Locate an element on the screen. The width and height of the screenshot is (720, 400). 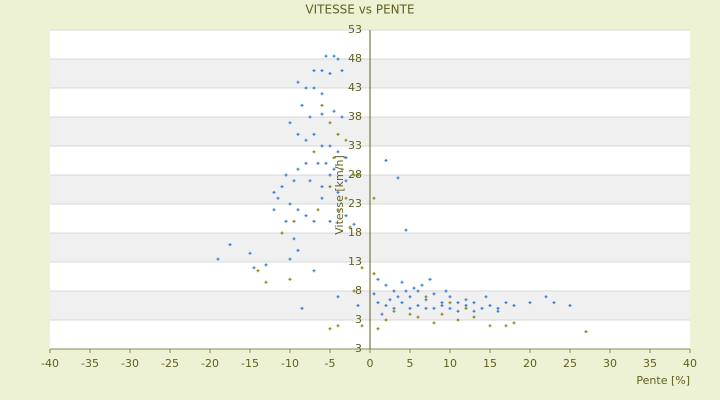
y-tick-label: 53 is located at coordinates (355, 29).